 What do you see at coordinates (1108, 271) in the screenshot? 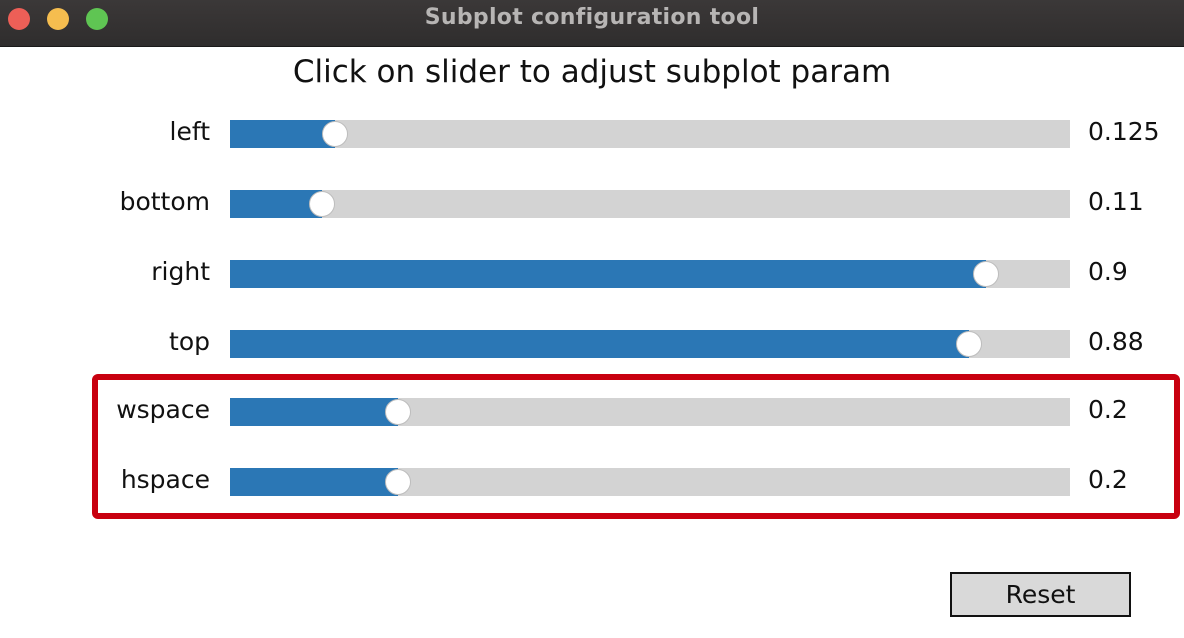
I see `slider-value-right: 0.9` at bounding box center [1108, 271].